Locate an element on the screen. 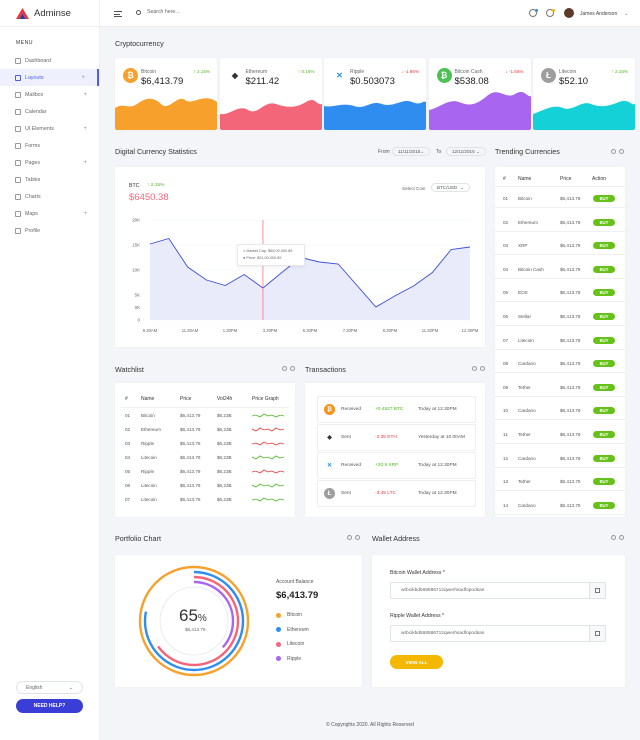 The image size is (640, 740). transaction-row: Ł Sent -3.45 LTC Today at 12.30PM is located at coordinates (396, 493).